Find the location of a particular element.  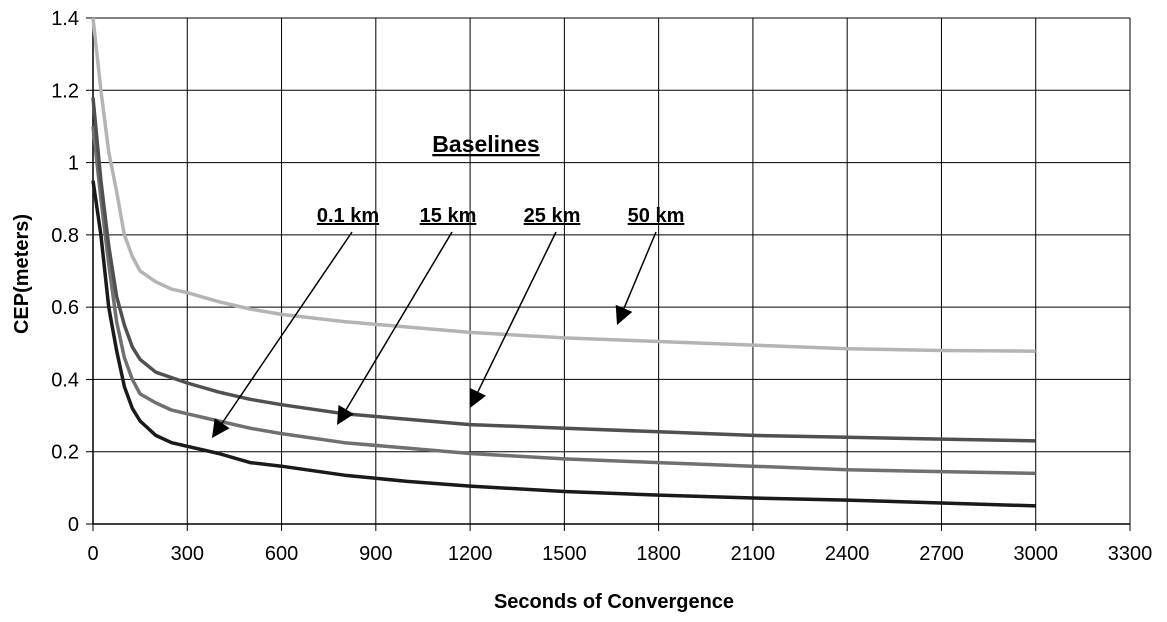

y-tick-label: 0.2 is located at coordinates (65, 453).